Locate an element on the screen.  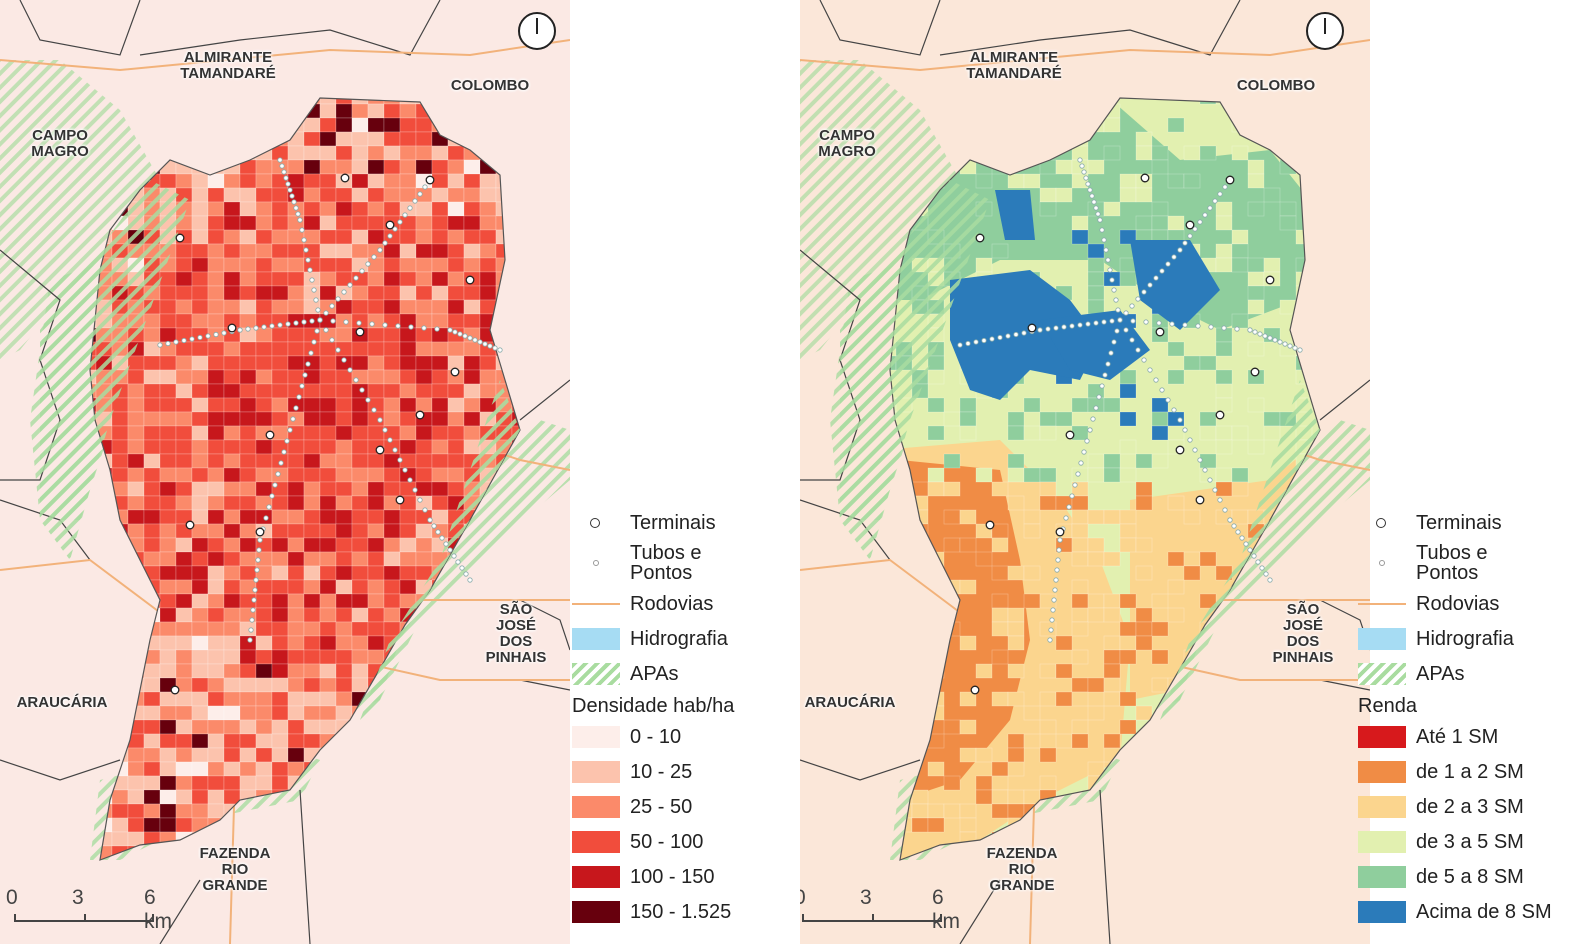
scale-bar: 0 3 6 km is located at coordinates (880, 909).